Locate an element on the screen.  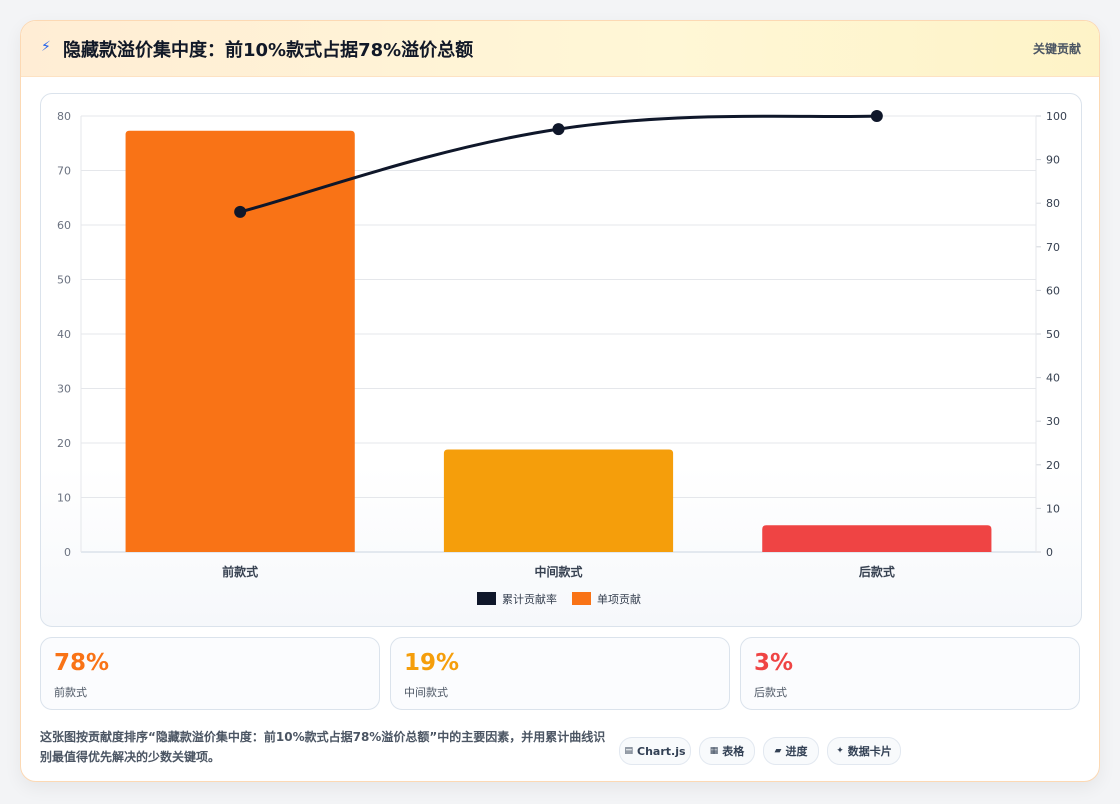
y-left-tick-label: 20 is located at coordinates (64, 443).